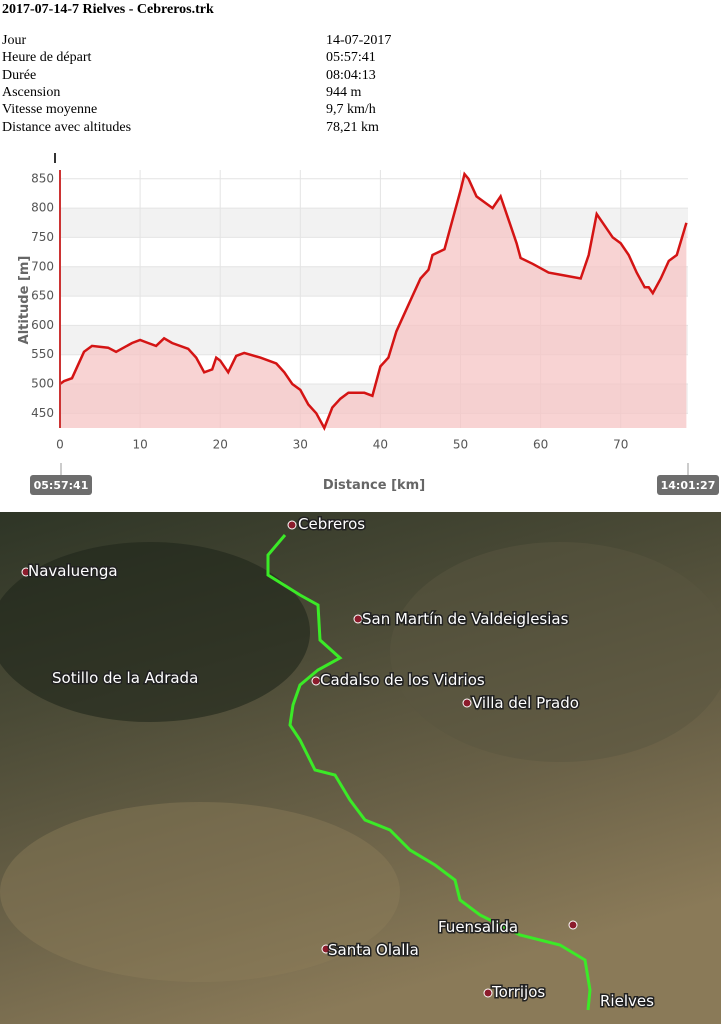  I want to click on place-label: Cebreros, so click(331, 524).